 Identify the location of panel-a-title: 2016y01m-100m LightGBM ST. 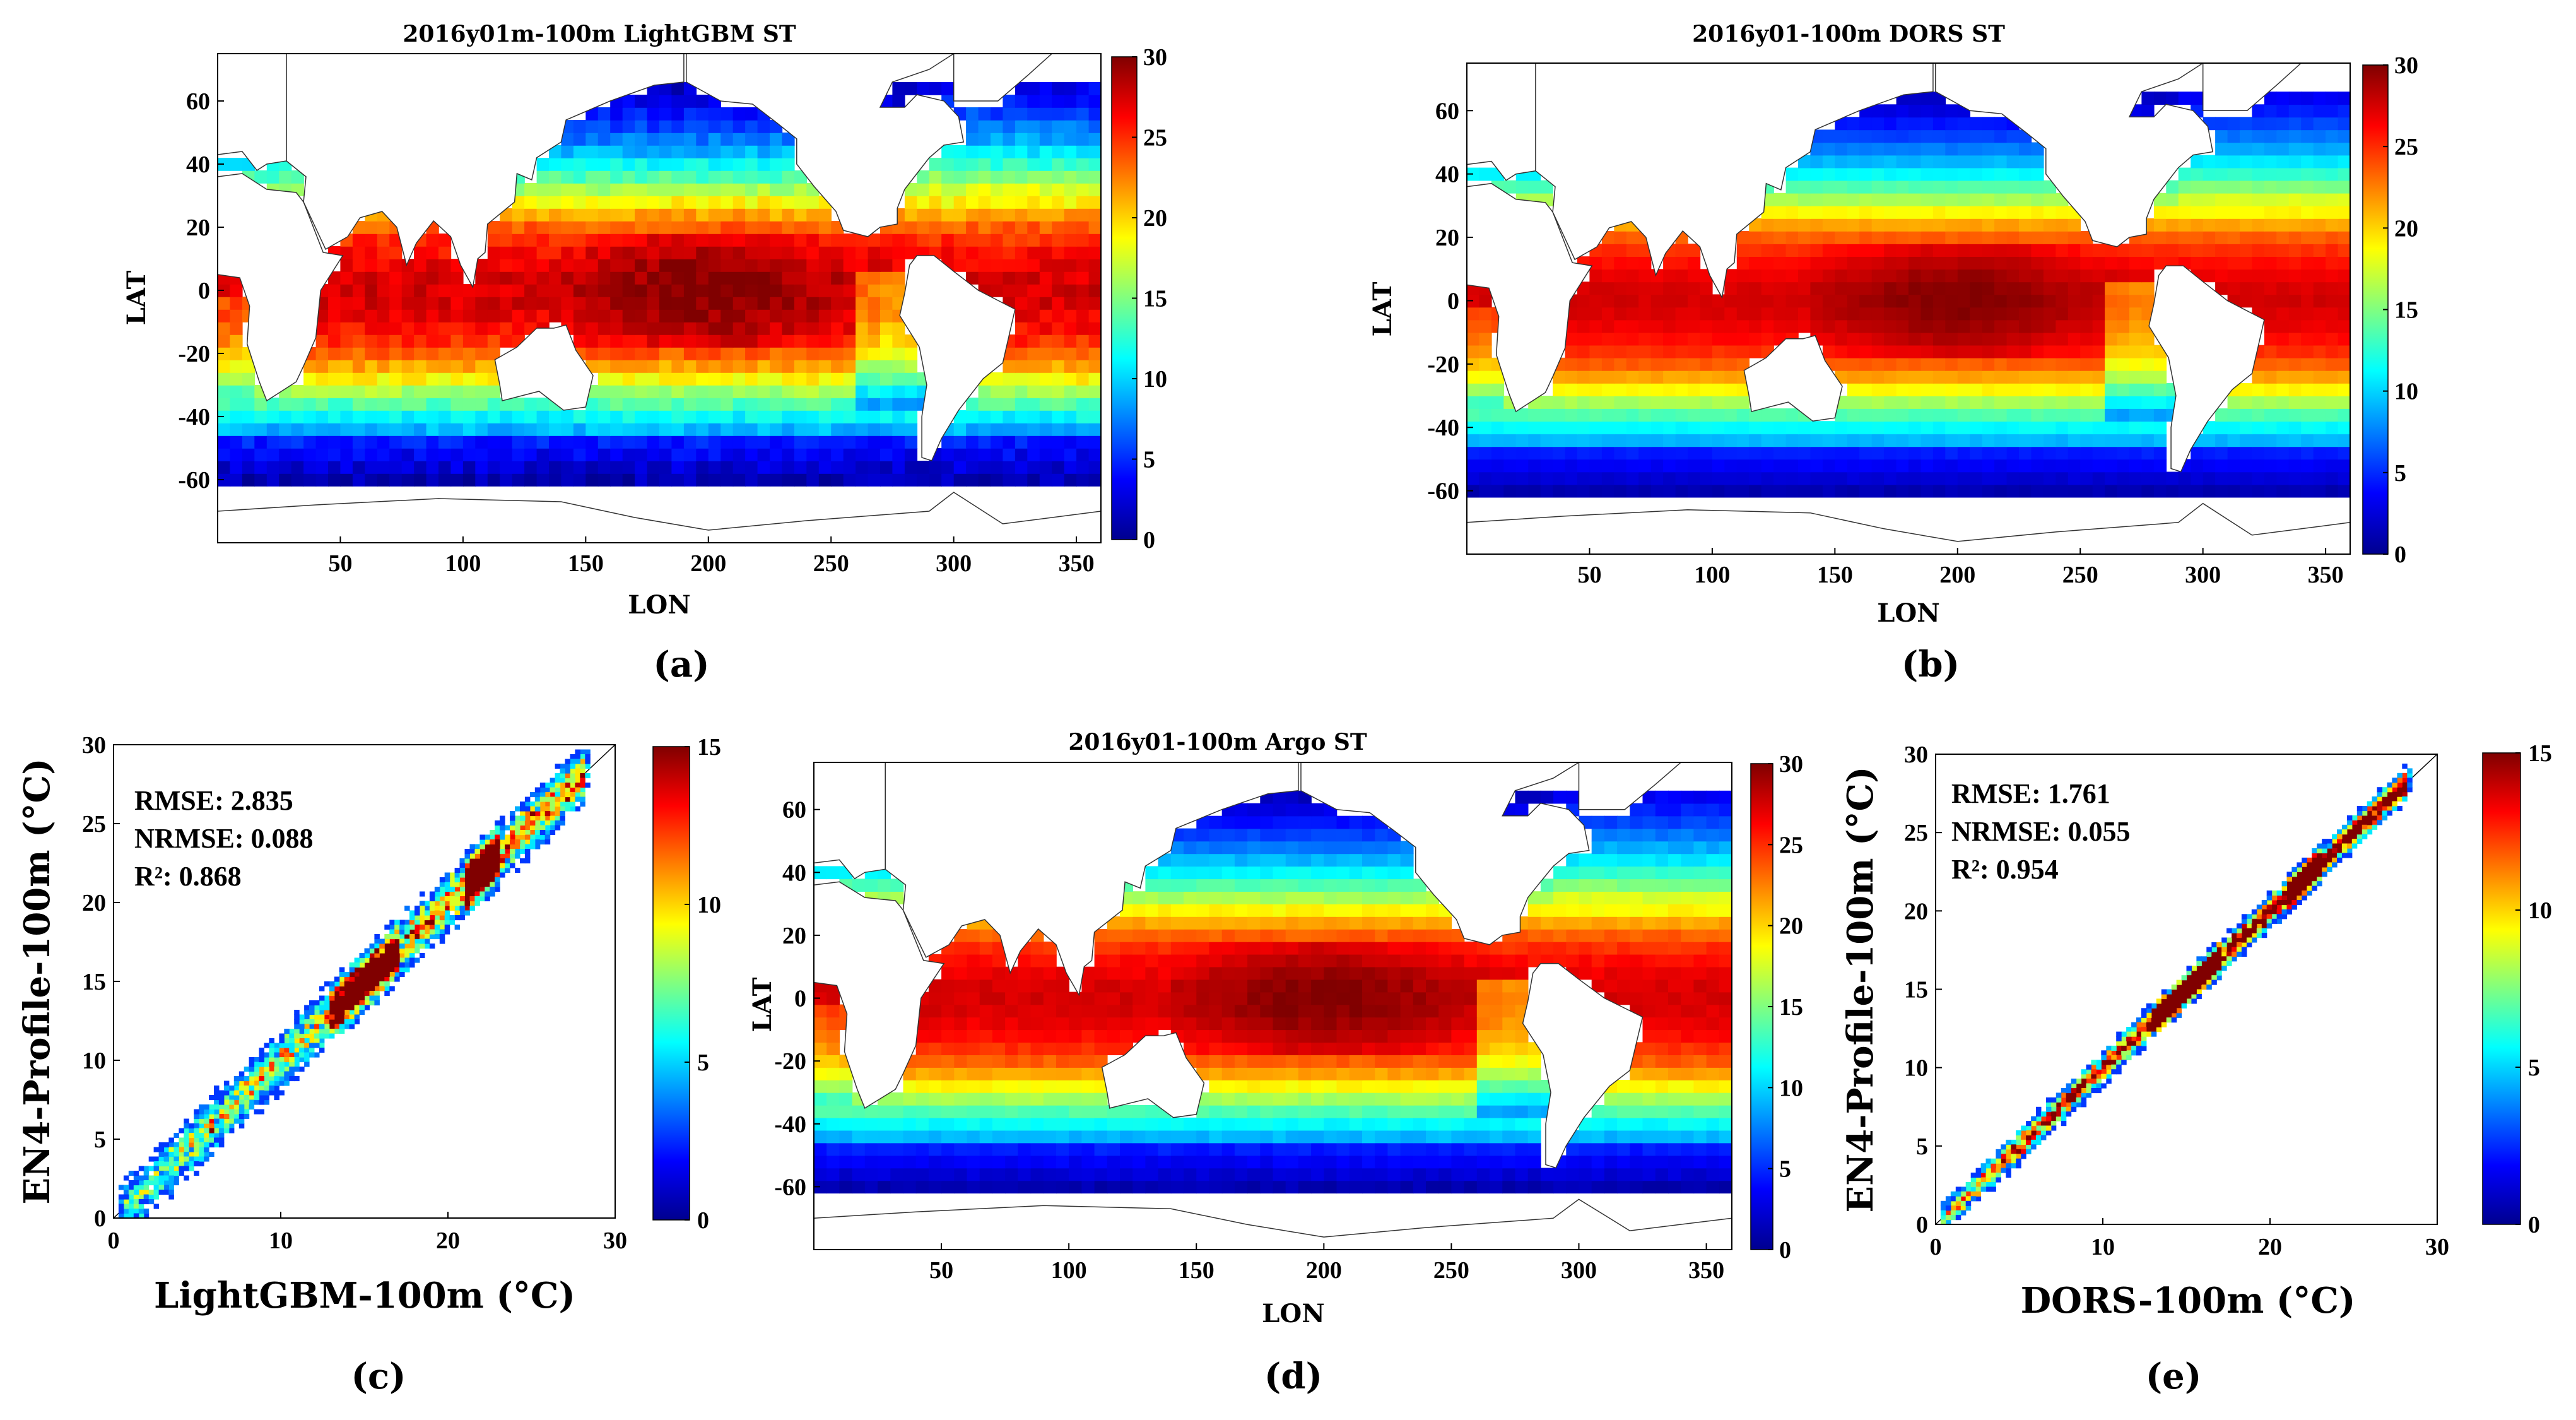
(599, 34).